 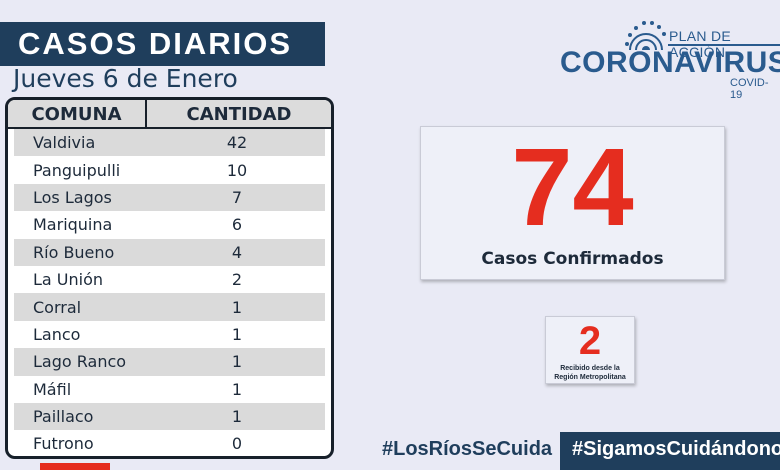 What do you see at coordinates (77, 170) in the screenshot?
I see `comuna-cell: Panguipulli` at bounding box center [77, 170].